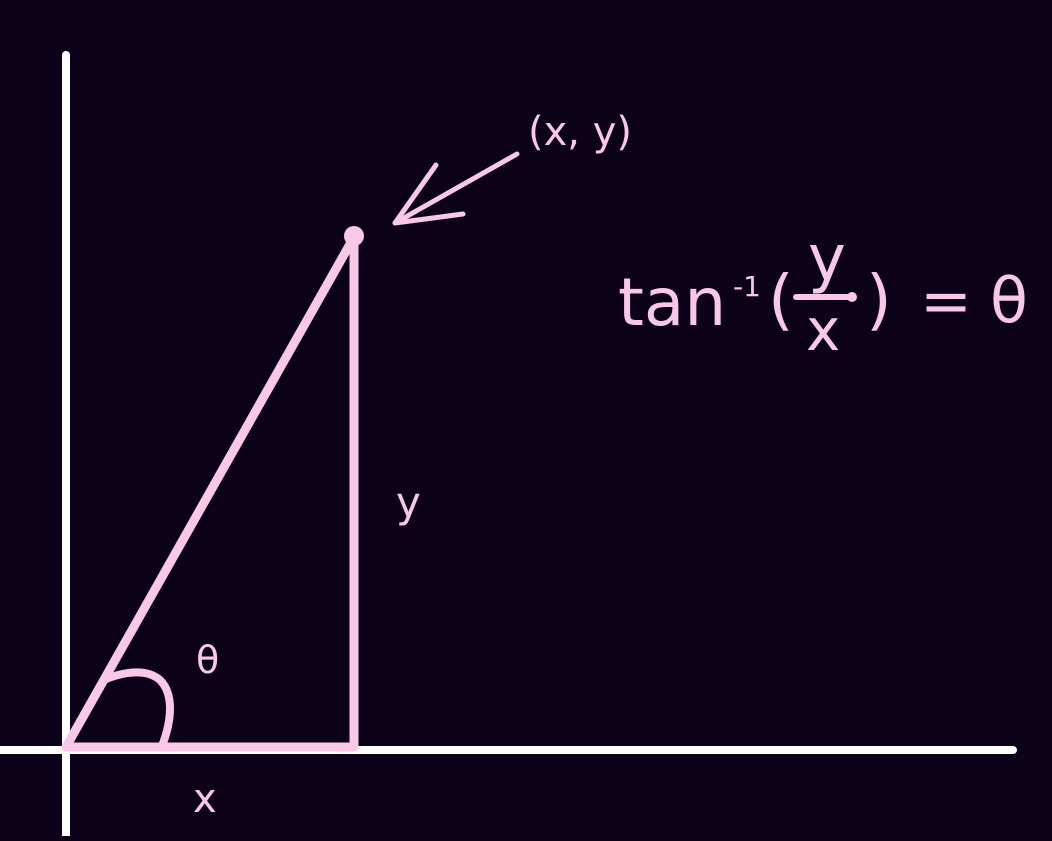  What do you see at coordinates (456, 188) in the screenshot?
I see `arrow-icon` at bounding box center [456, 188].